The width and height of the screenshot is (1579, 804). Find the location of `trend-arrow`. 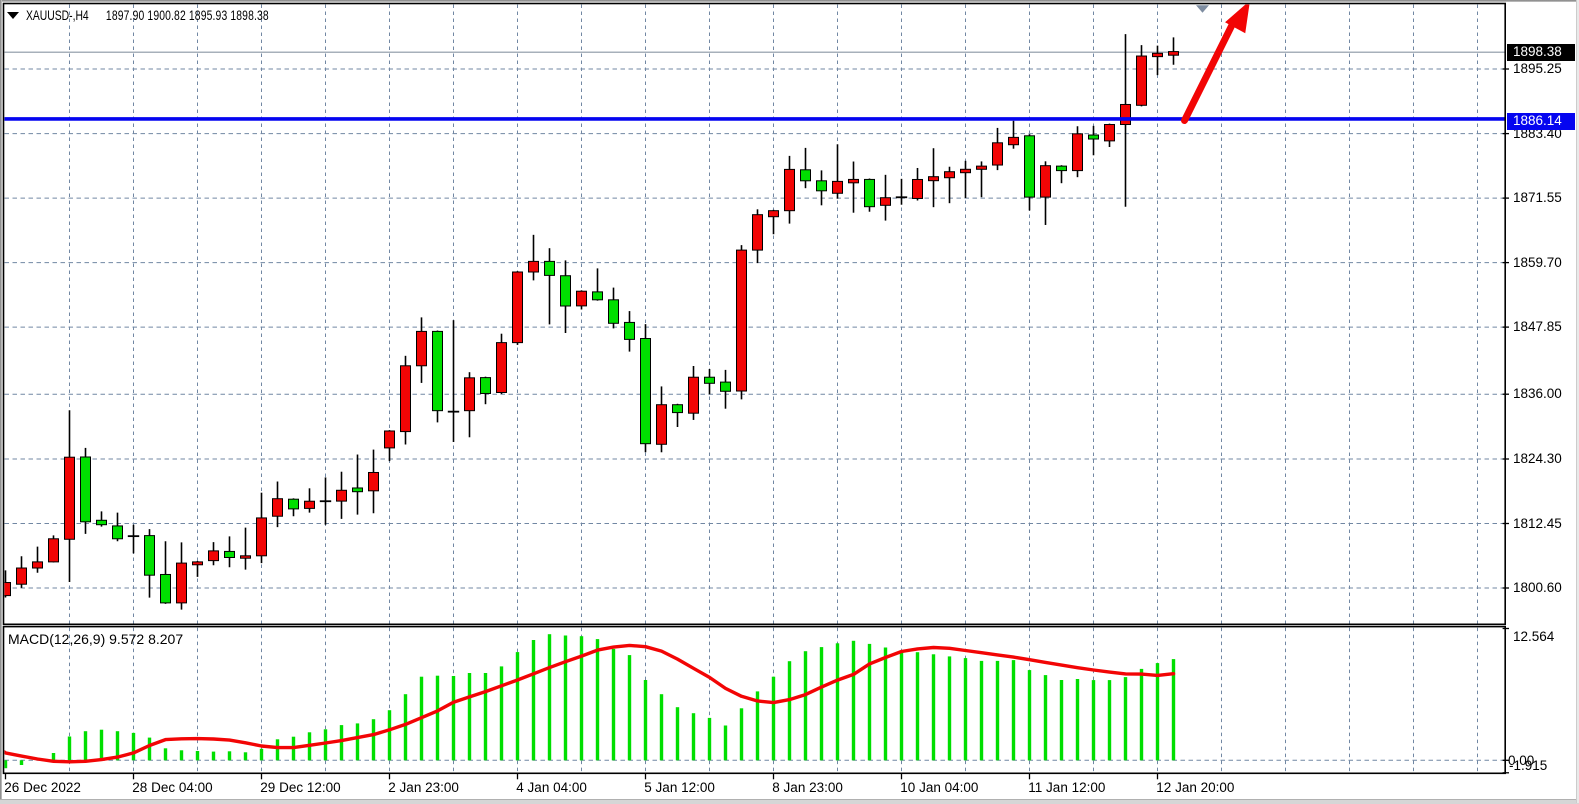

trend-arrow is located at coordinates (1216, 62).